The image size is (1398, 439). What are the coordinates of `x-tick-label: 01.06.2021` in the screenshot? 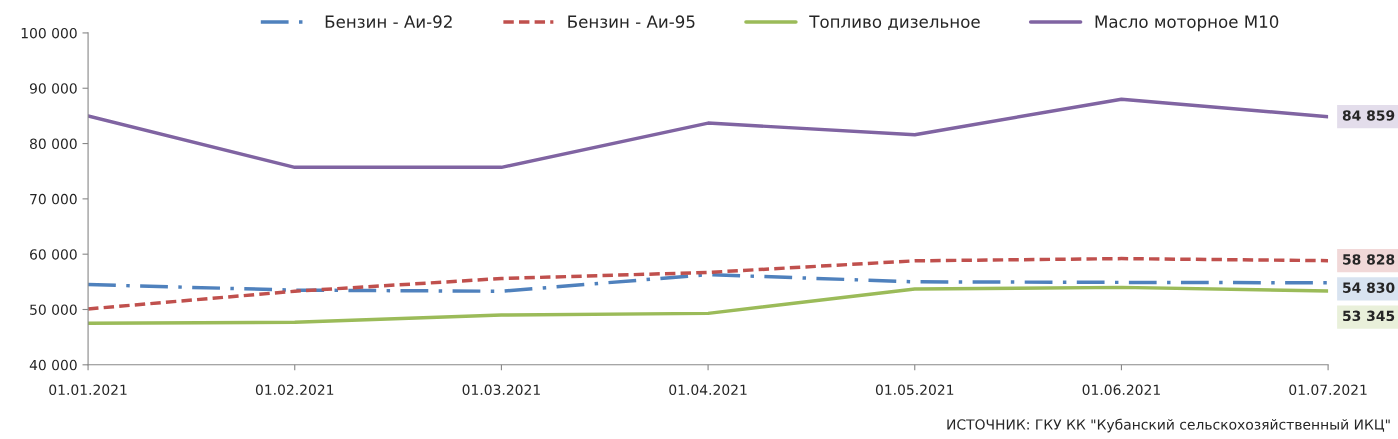 It's located at (1121, 389).